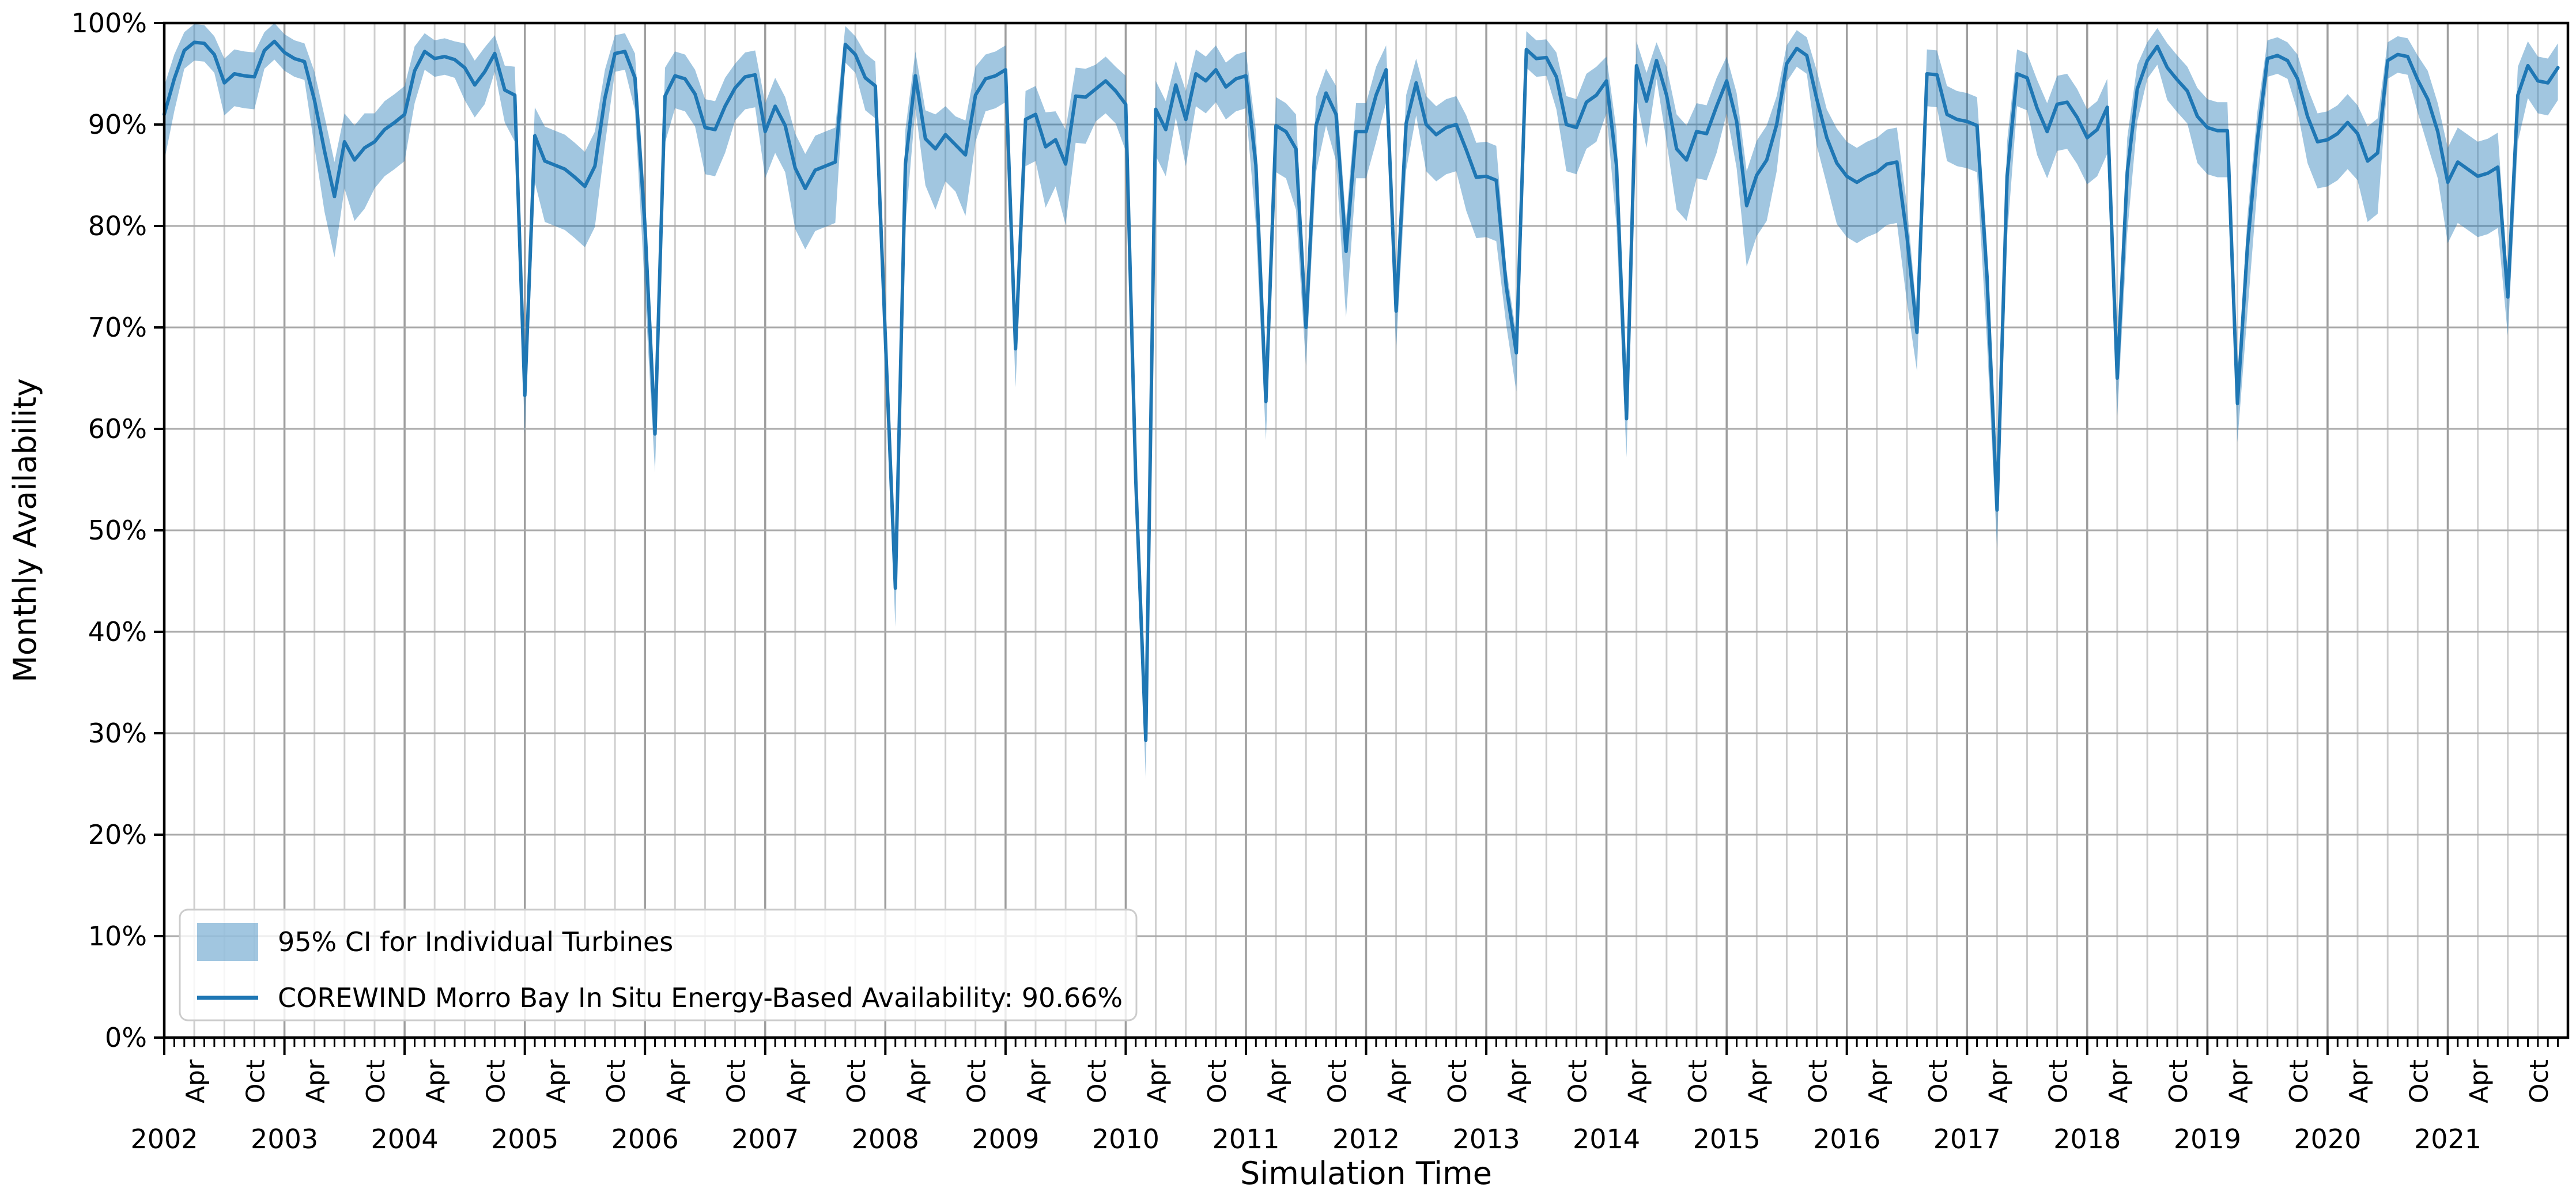  I want to click on x-year-label: 2018, so click(2087, 1139).